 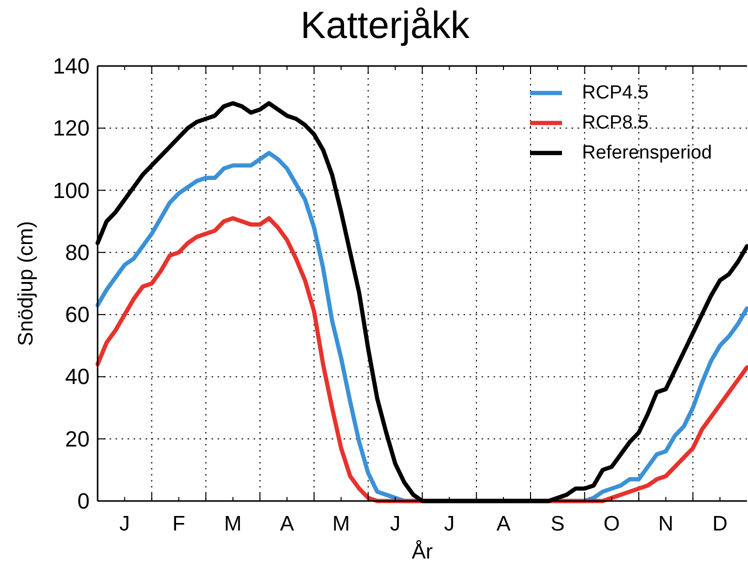 What do you see at coordinates (77, 377) in the screenshot?
I see `y-tick-label: 40` at bounding box center [77, 377].